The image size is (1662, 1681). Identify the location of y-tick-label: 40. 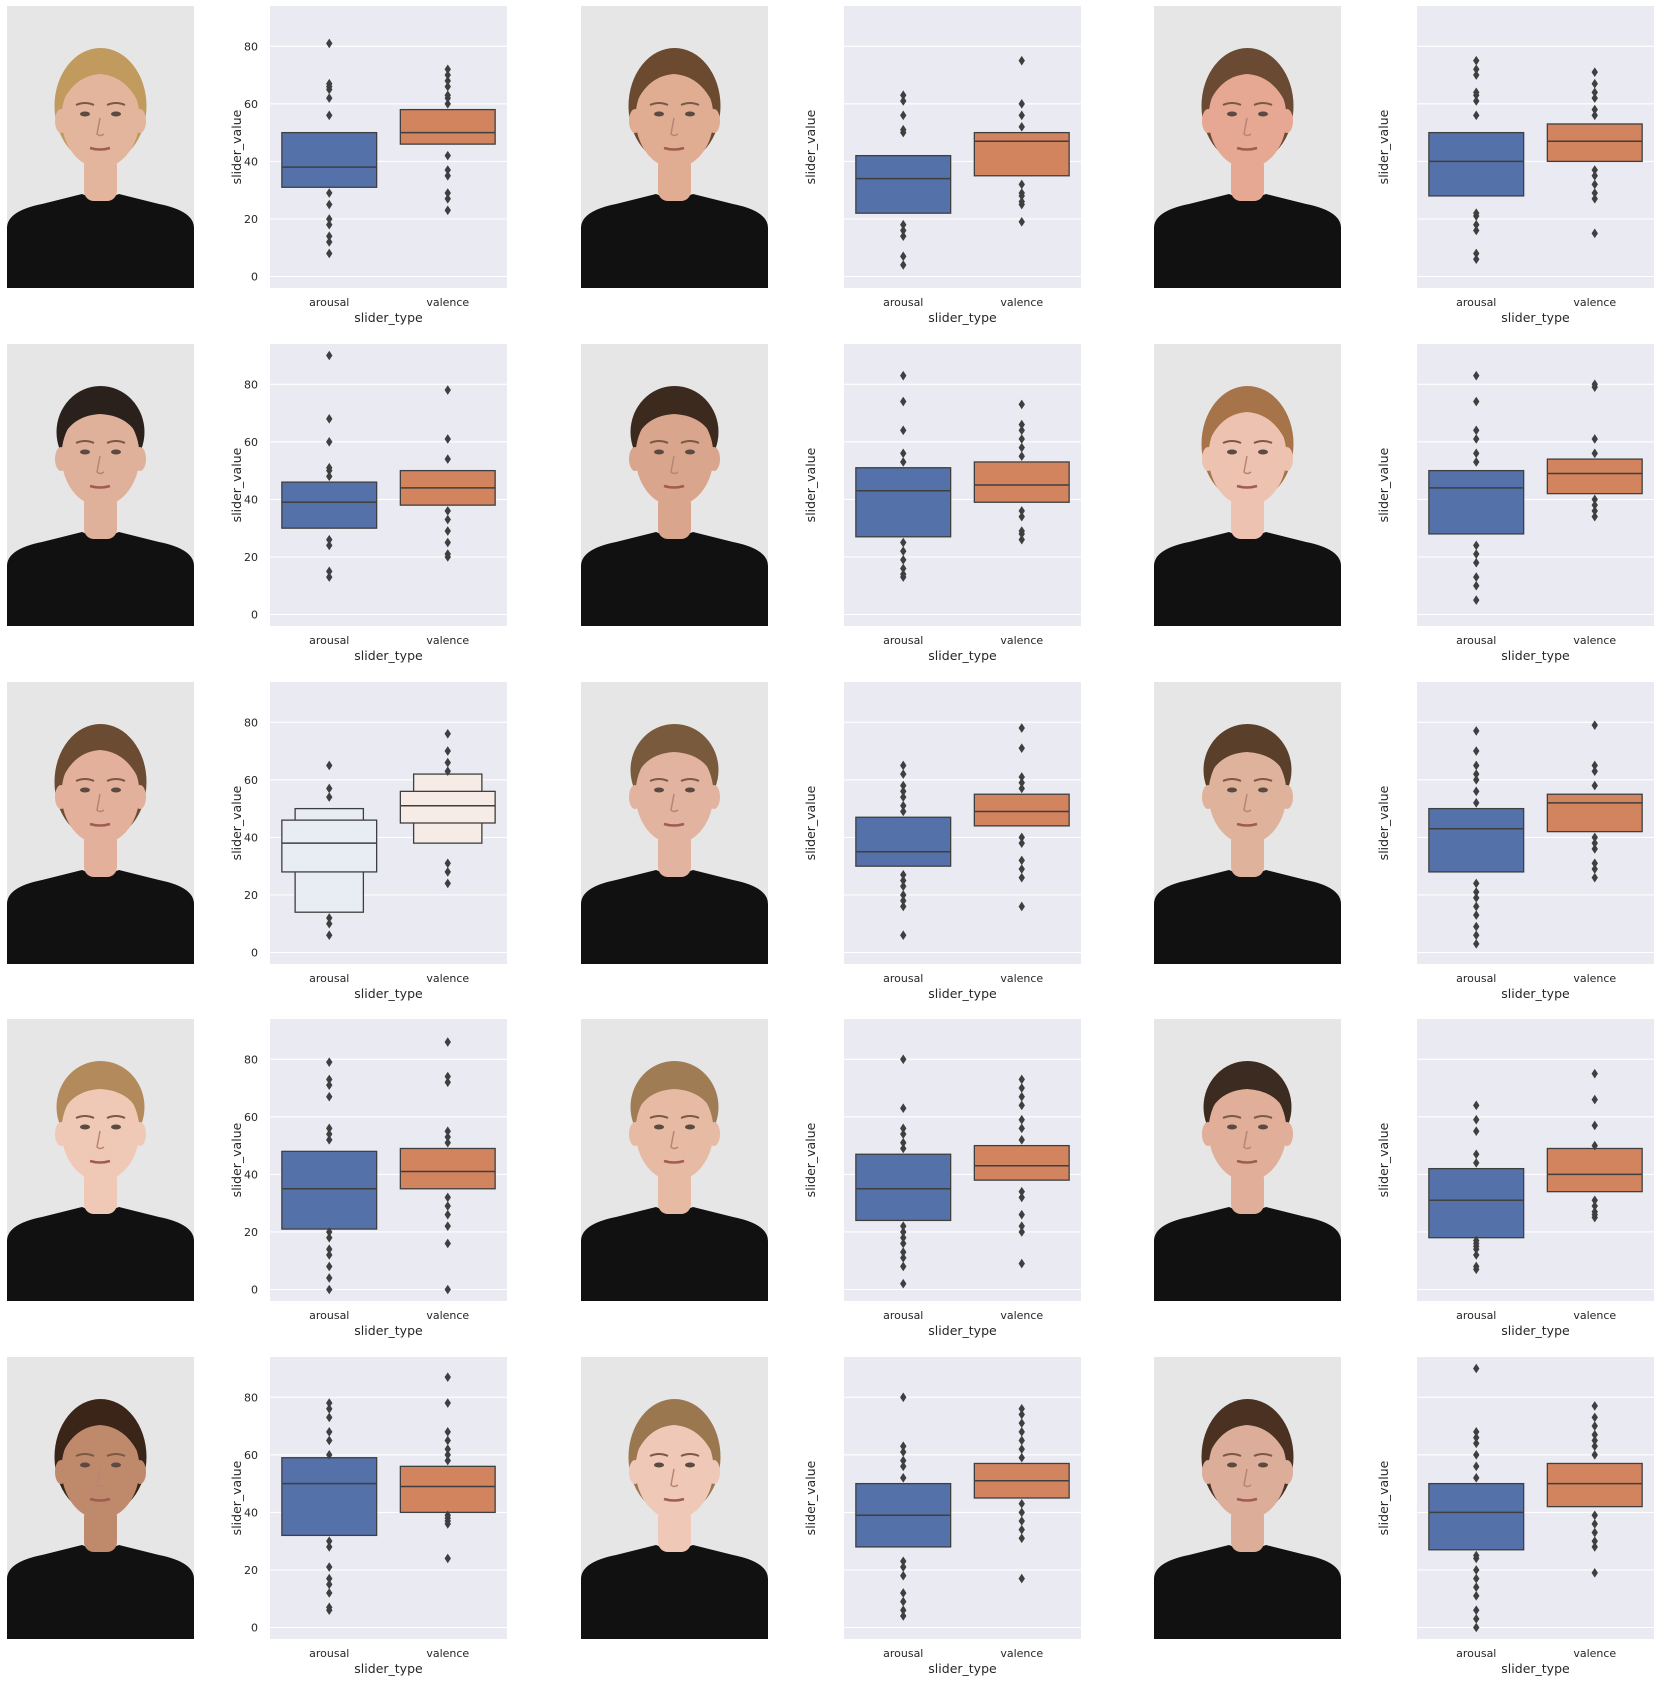
(251, 161).